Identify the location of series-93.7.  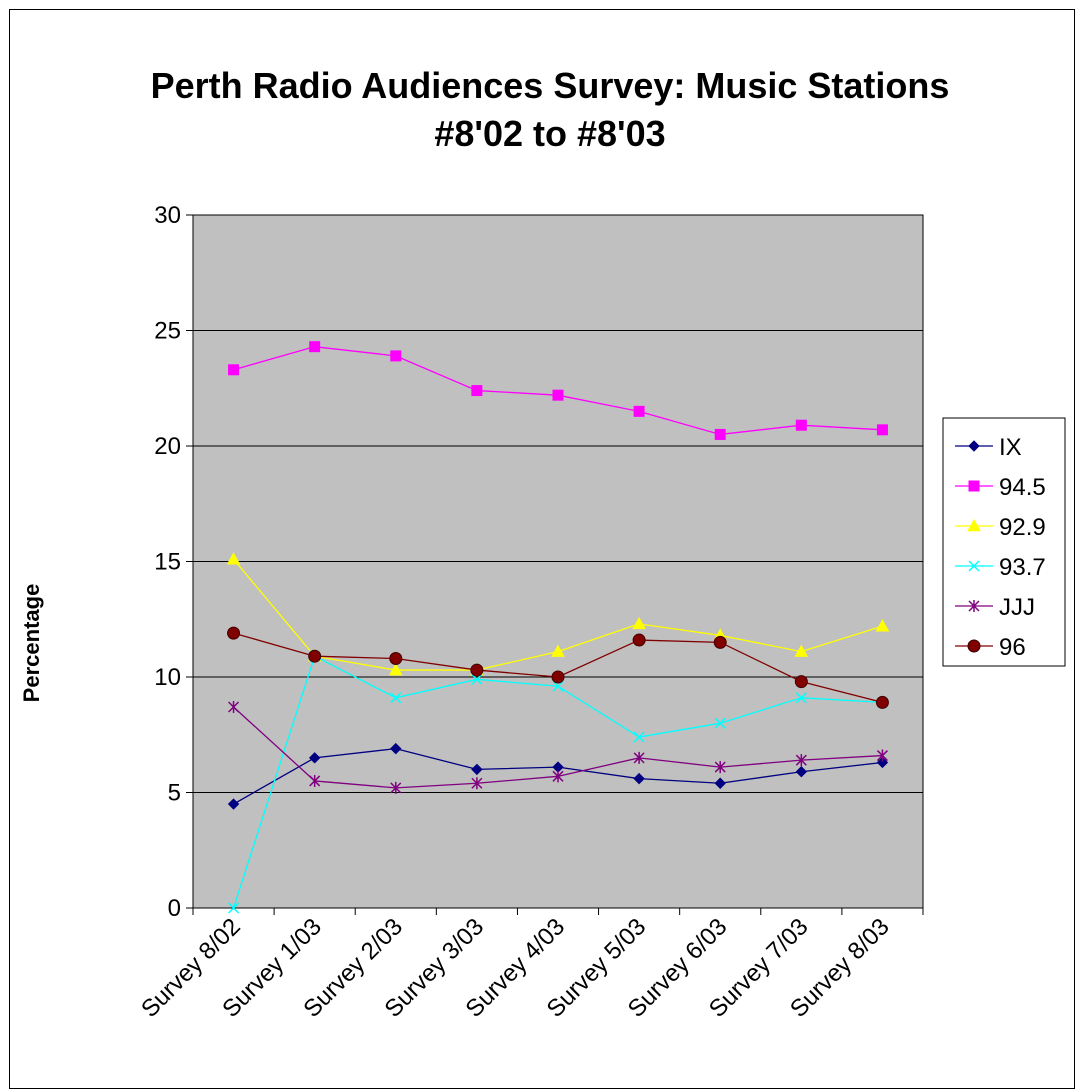
(558, 782).